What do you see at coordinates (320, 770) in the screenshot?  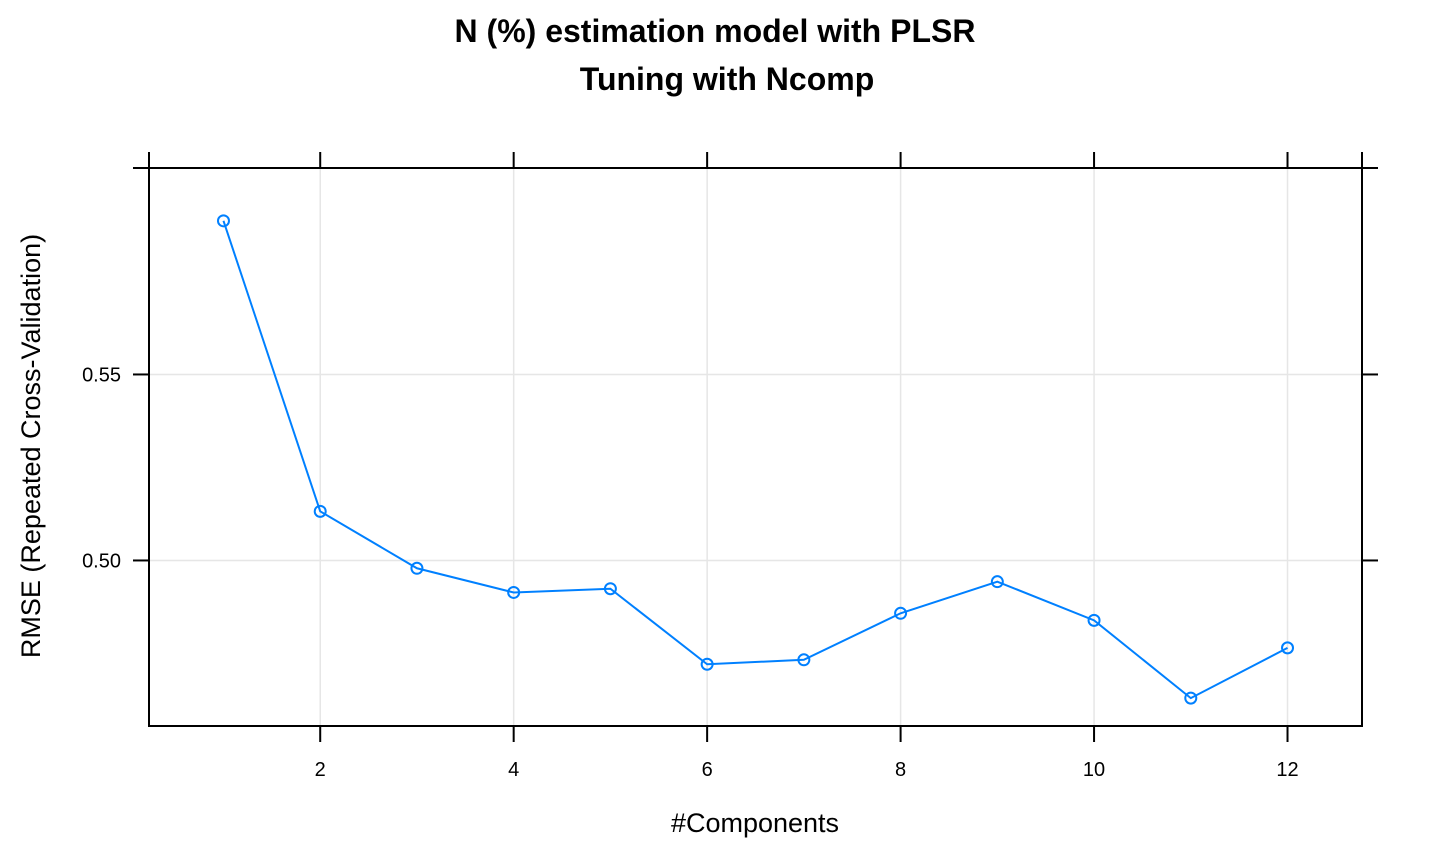 I see `x-tick-label: 2` at bounding box center [320, 770].